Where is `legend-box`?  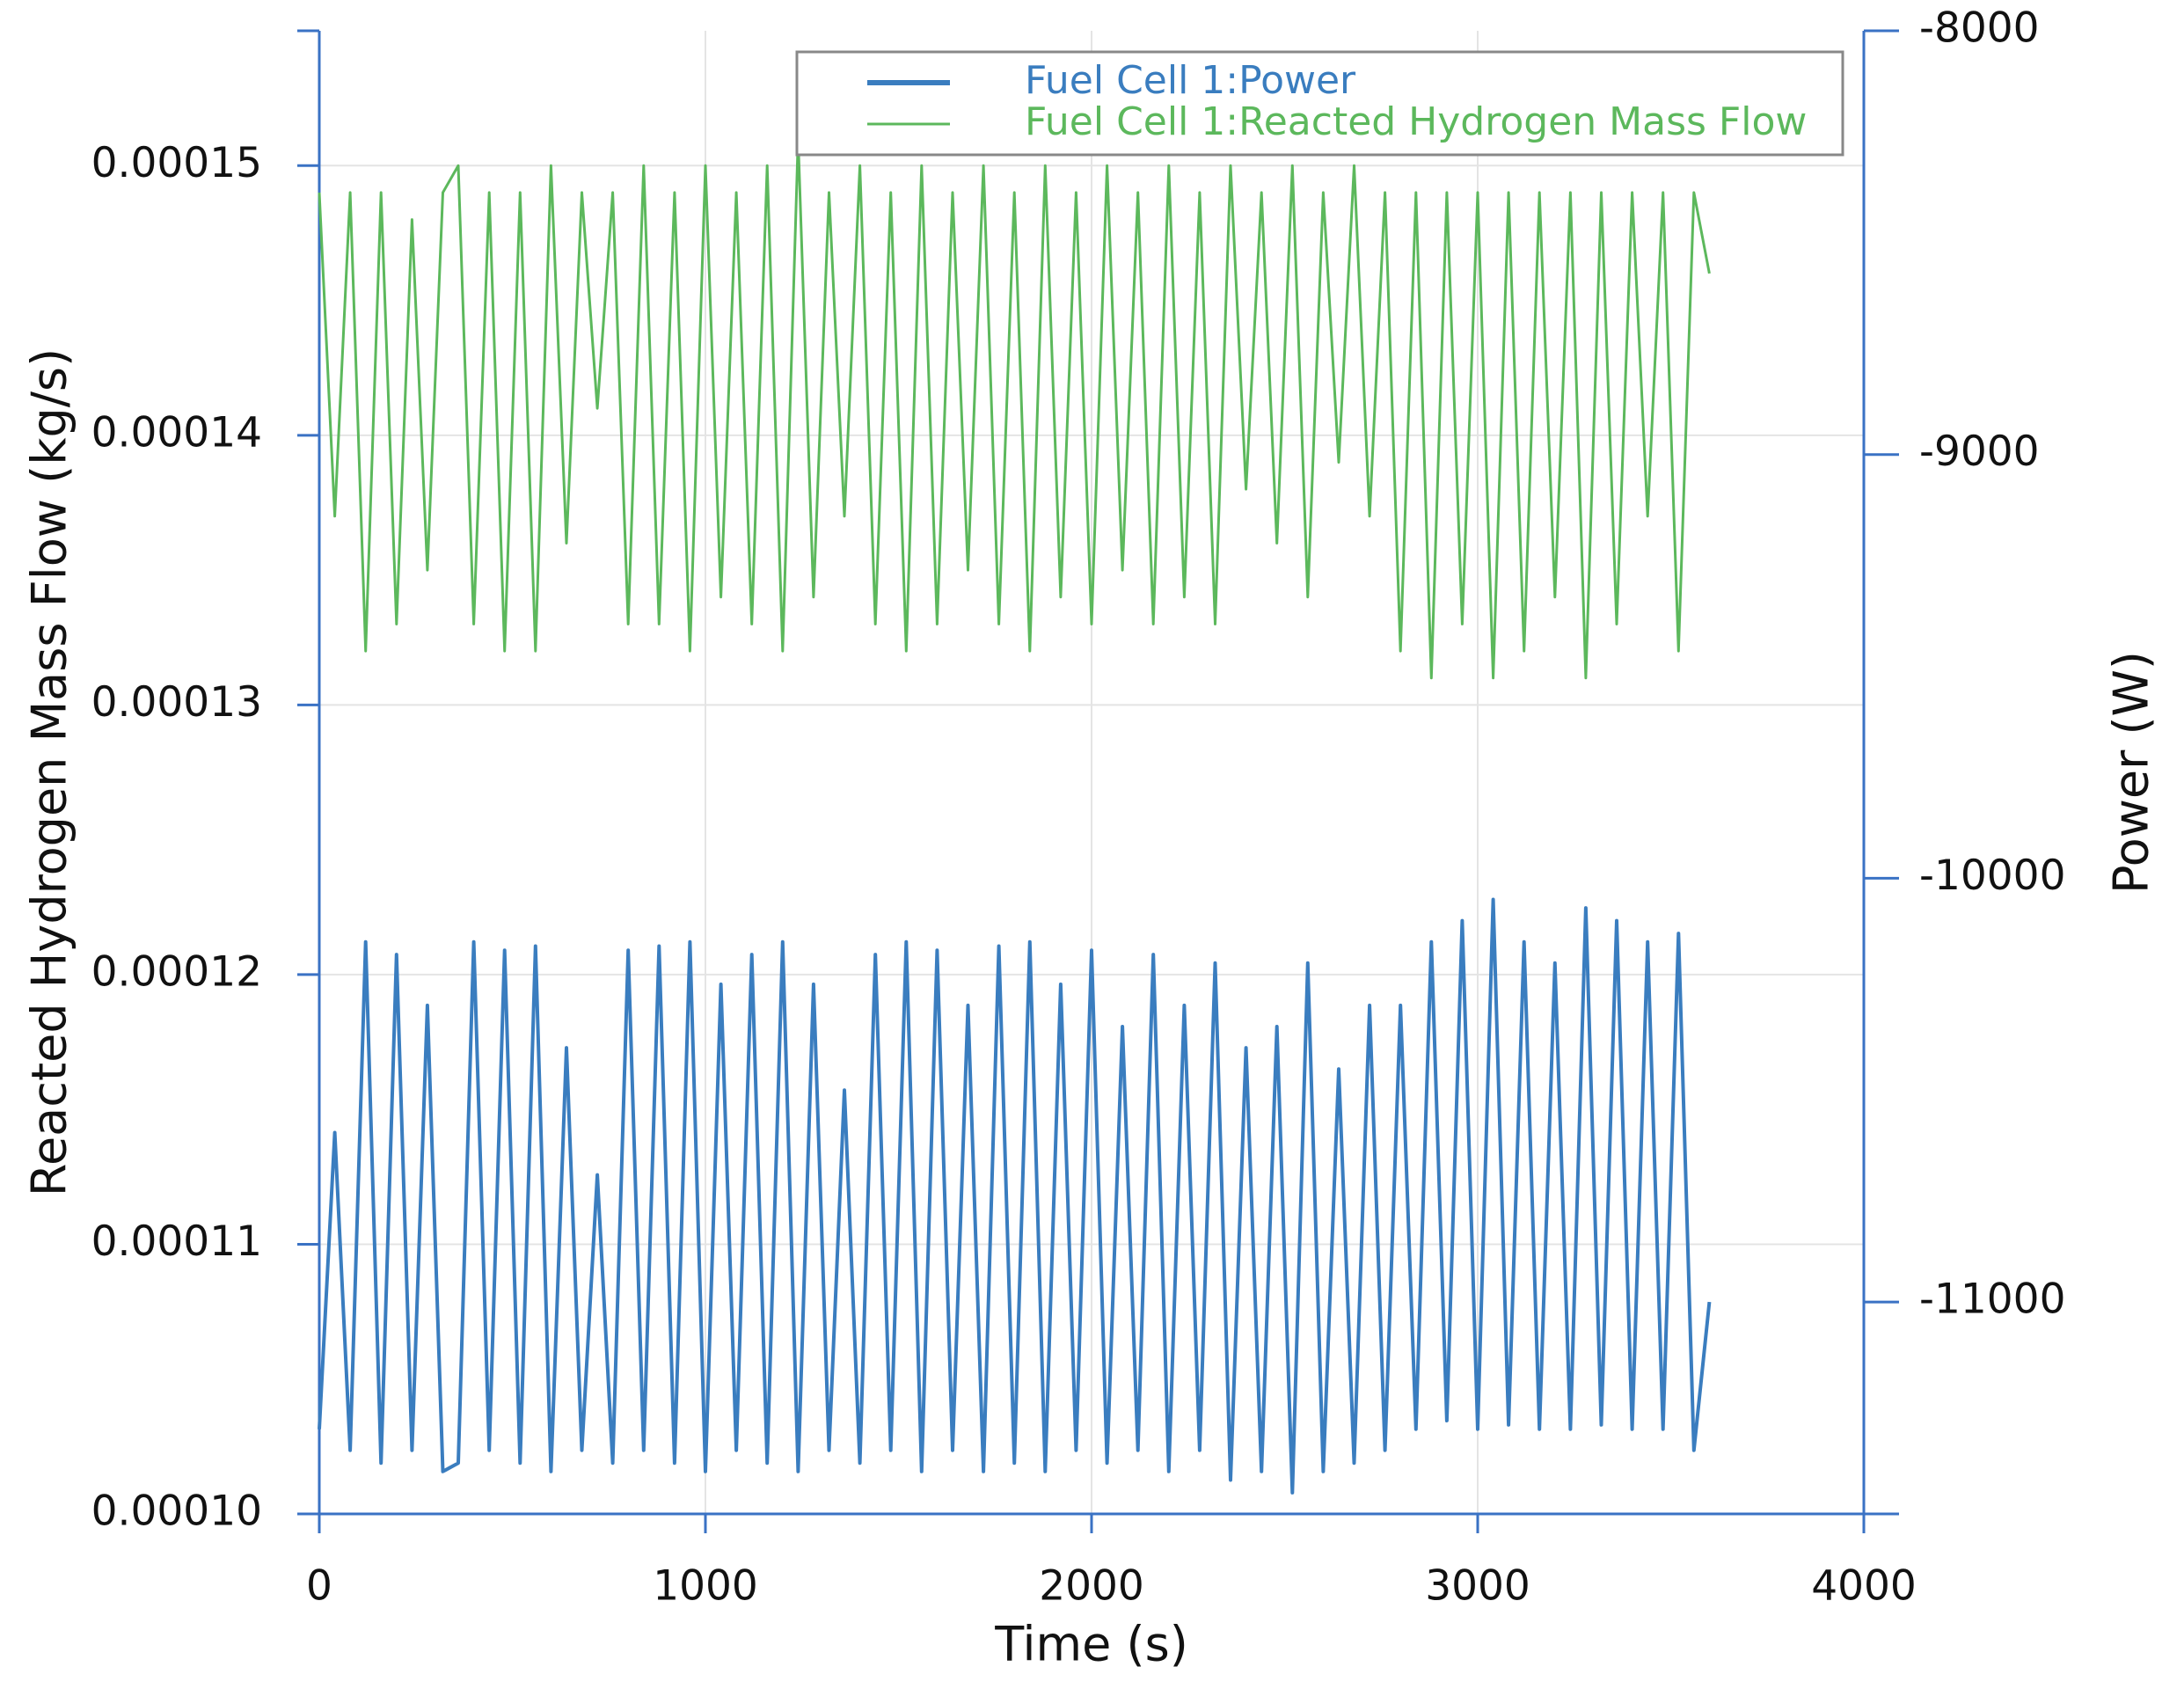
legend-box is located at coordinates (1319, 103).